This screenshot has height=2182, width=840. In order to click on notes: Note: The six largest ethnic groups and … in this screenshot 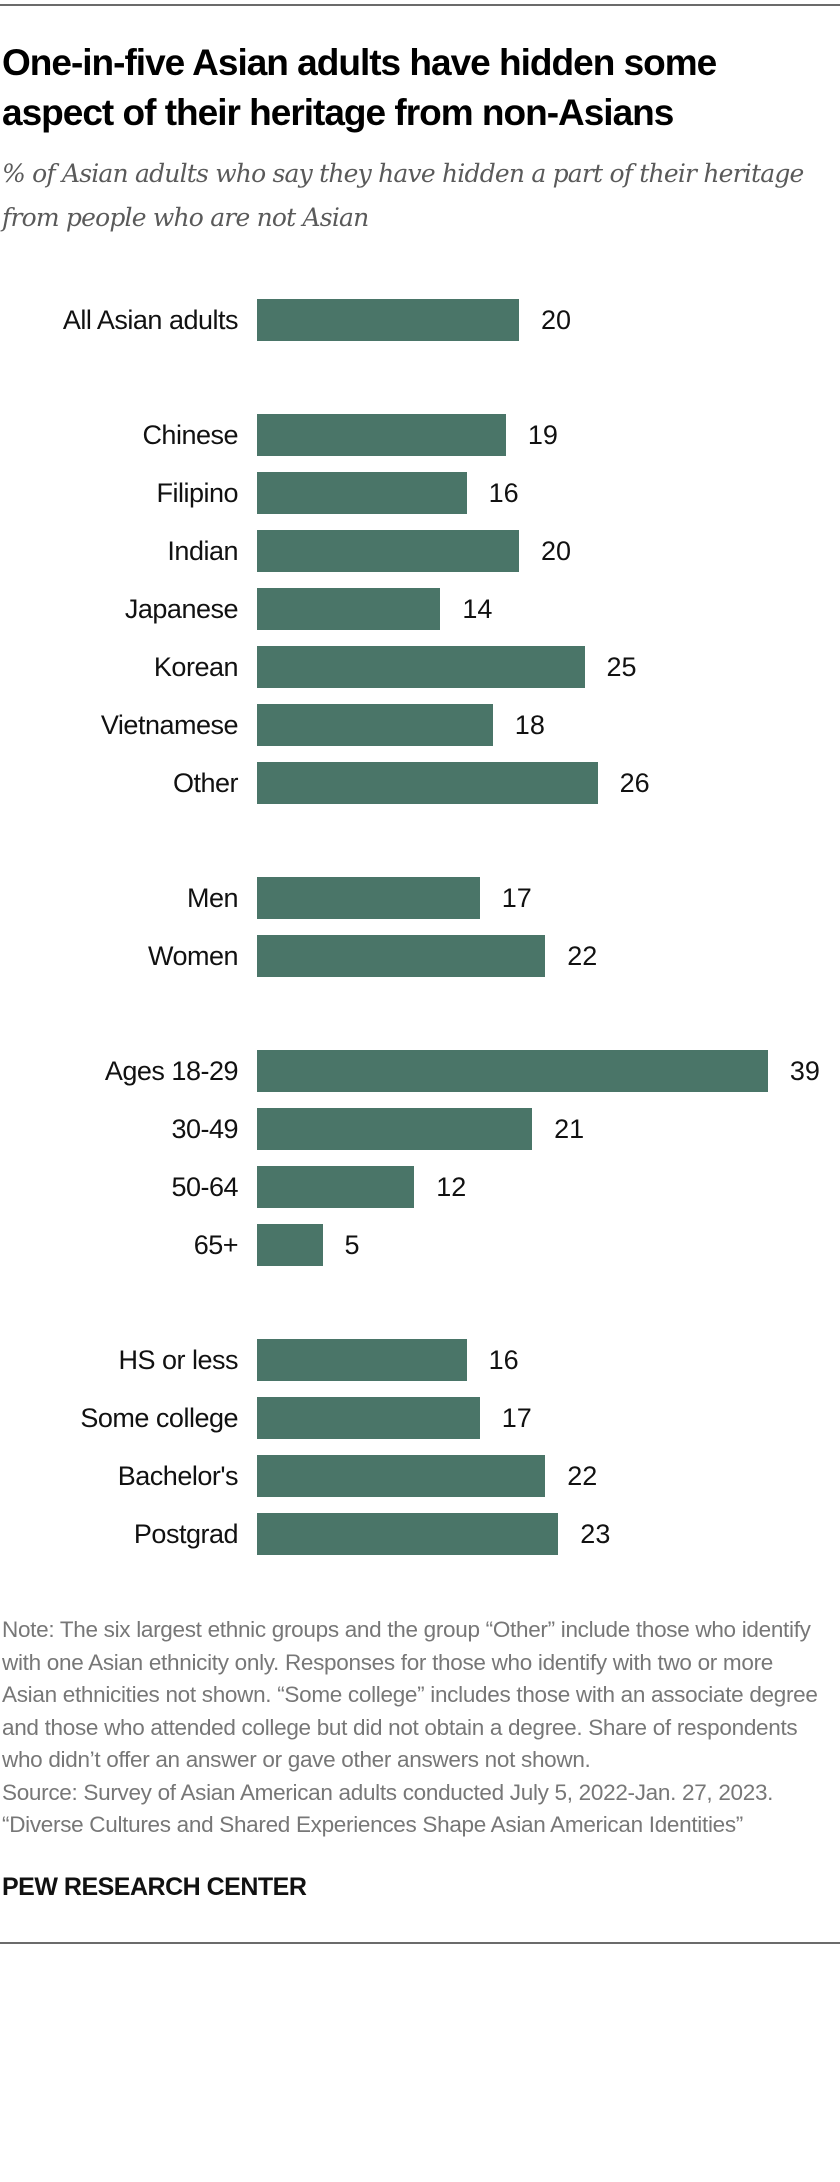, I will do `click(417, 1728)`.